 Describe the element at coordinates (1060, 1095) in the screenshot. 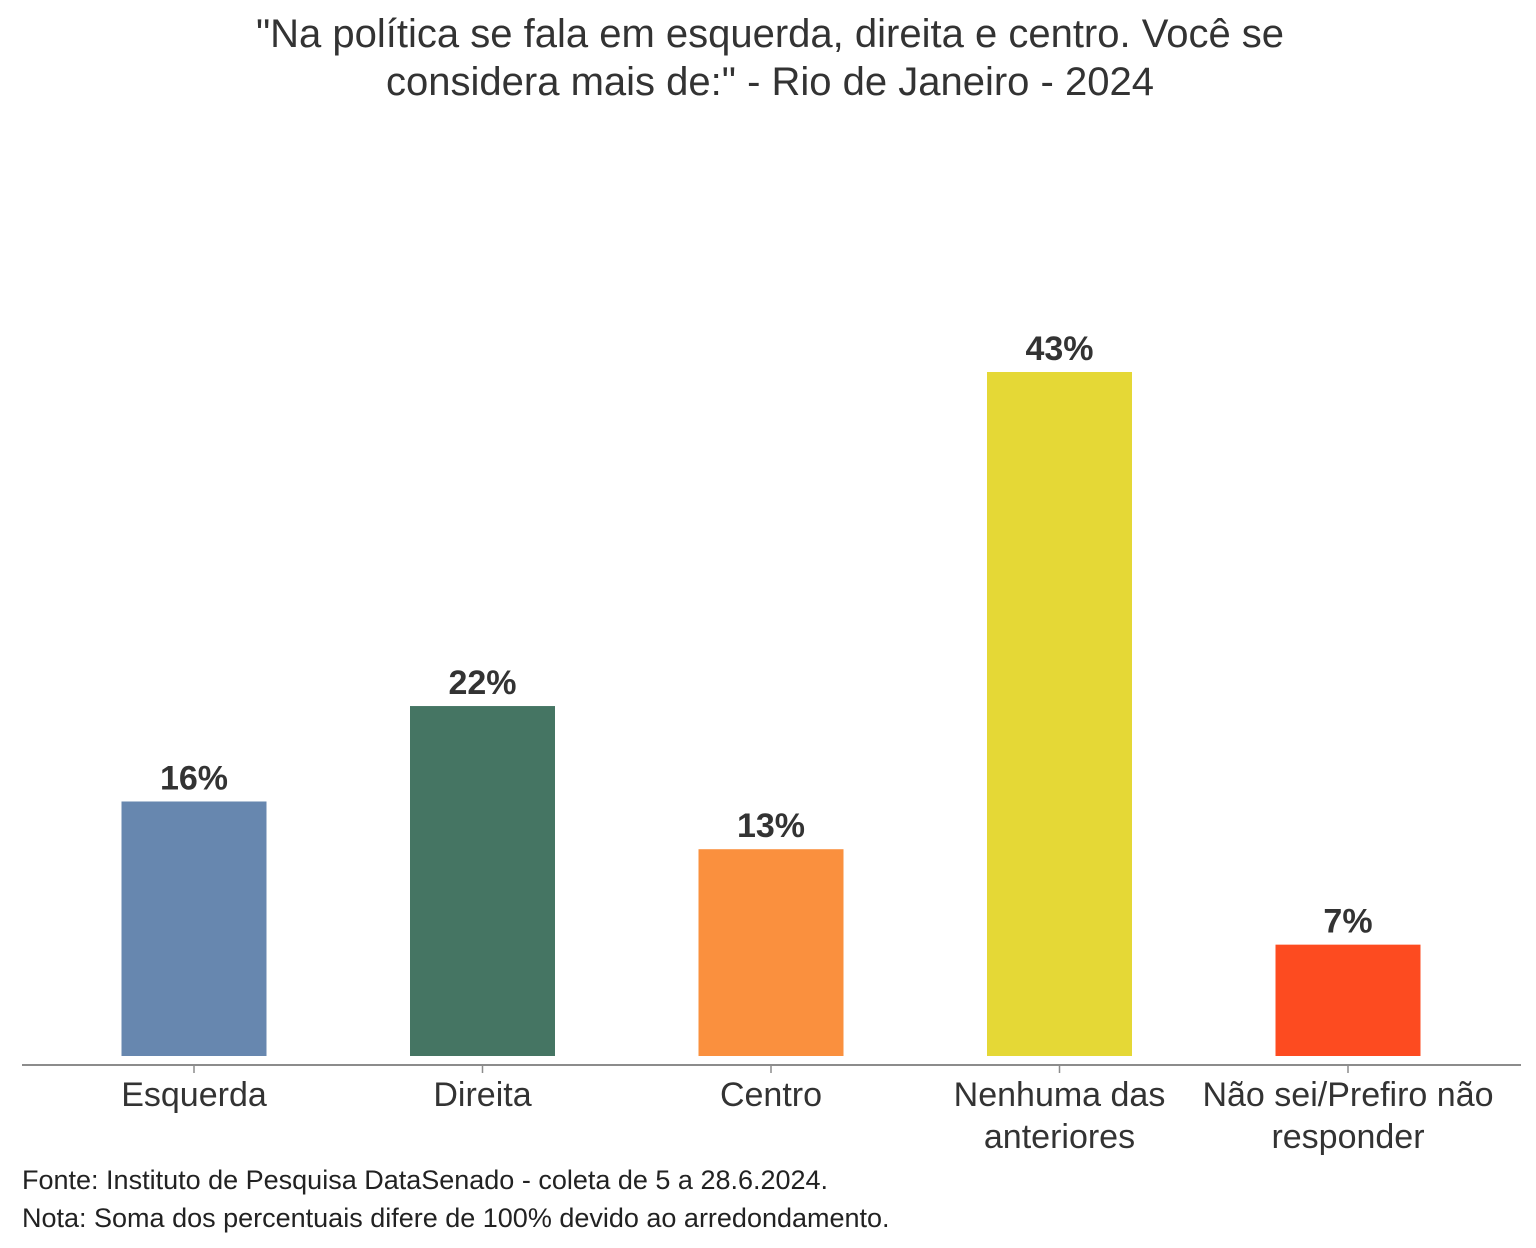

I see `x-tick-label-3-line-0: Nenhuma das` at that location.